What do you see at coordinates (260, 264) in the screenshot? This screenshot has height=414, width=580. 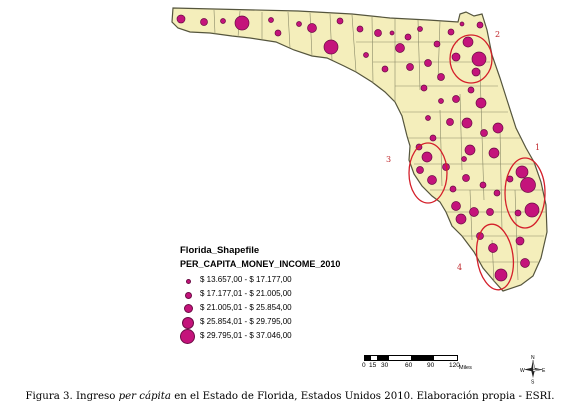 I see `legend-field-name: PER_CAPITA_MONEY_INCOME_2010` at bounding box center [260, 264].